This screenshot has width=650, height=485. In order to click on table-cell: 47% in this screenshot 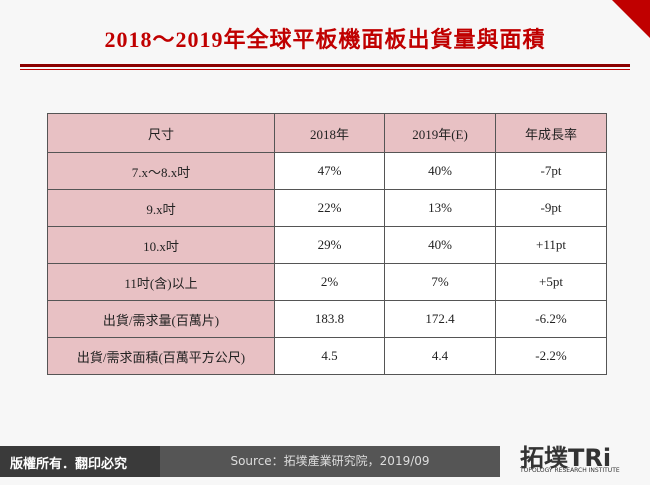, I will do `click(329, 171)`.